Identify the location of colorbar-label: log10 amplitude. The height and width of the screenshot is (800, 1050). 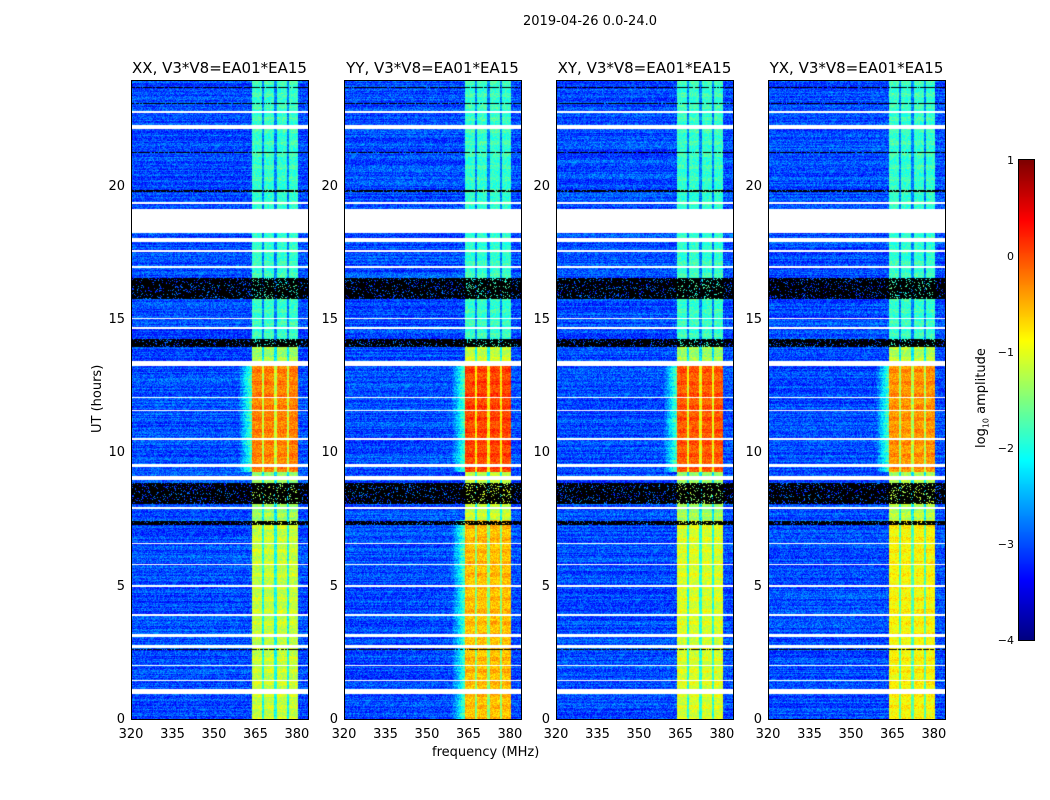
(984, 398).